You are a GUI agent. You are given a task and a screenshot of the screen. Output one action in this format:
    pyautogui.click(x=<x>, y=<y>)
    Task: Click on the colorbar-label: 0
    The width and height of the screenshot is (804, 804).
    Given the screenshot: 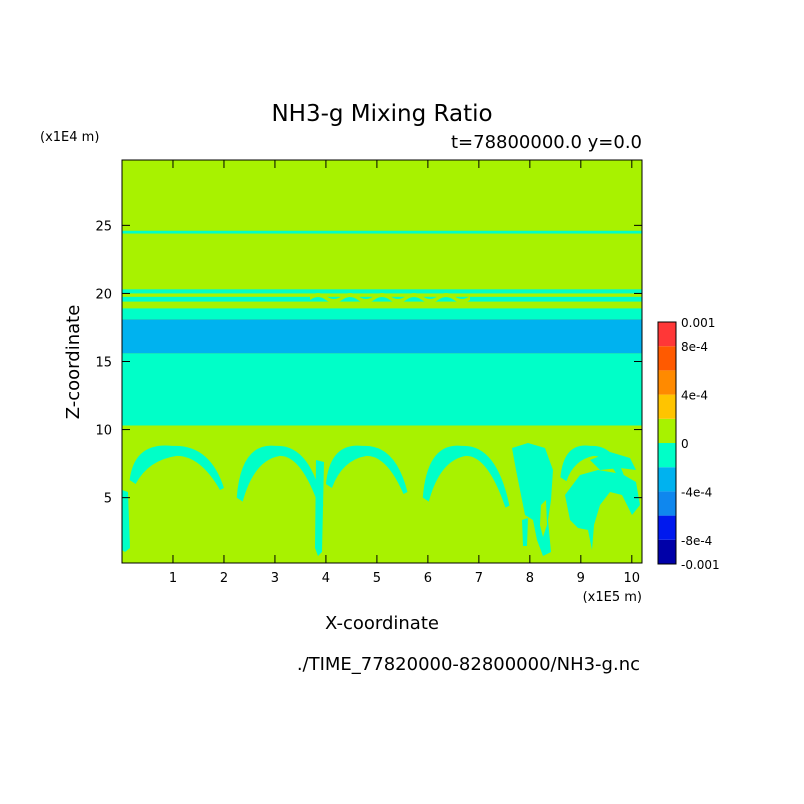 What is the action you would take?
    pyautogui.click(x=685, y=444)
    